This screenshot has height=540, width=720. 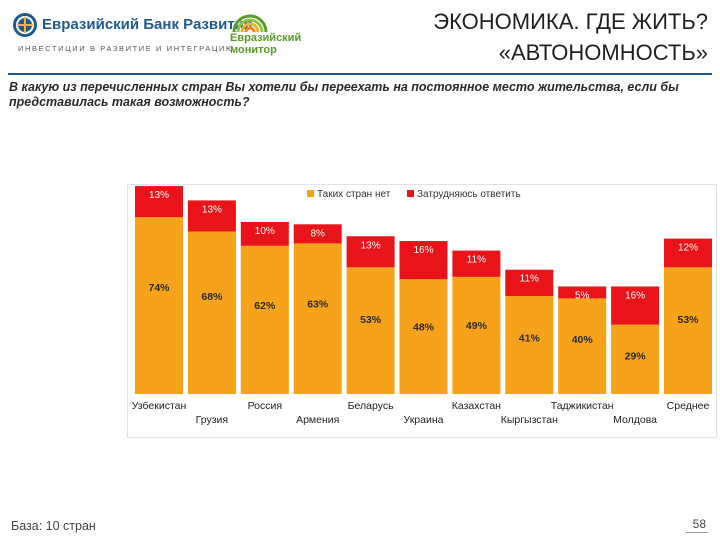 I want to click on data-label-unsure: 10%, so click(x=265, y=231).